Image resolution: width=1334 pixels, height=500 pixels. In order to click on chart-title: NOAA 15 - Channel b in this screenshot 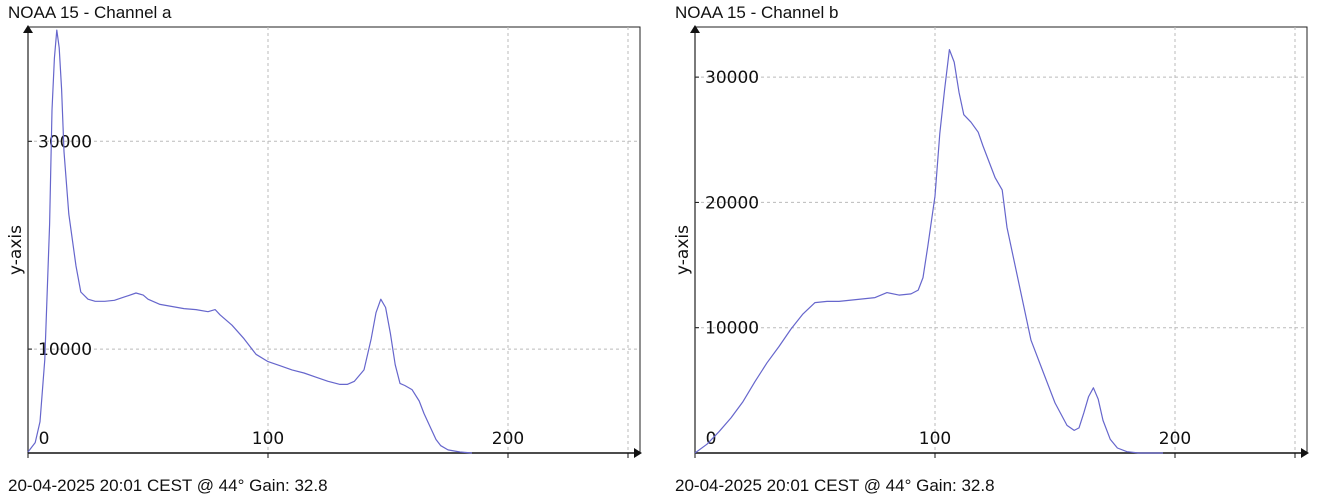, I will do `click(757, 12)`.